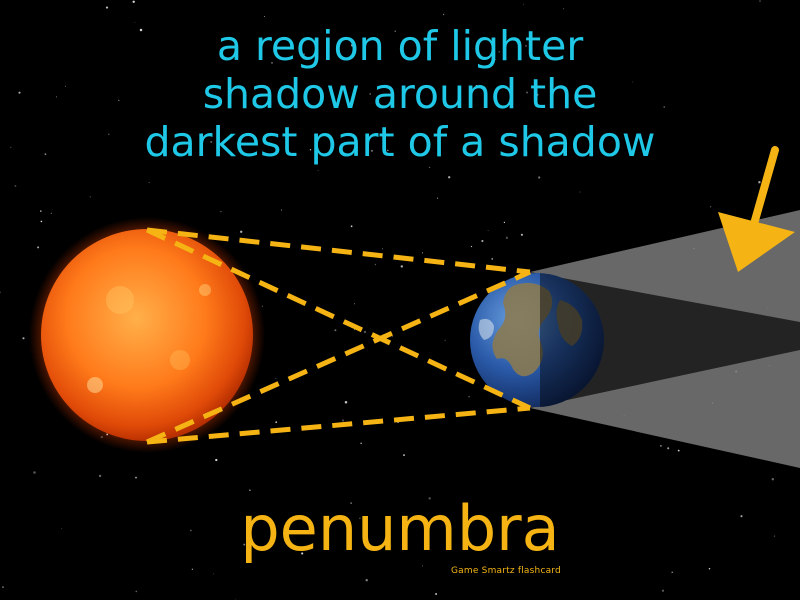 The width and height of the screenshot is (800, 600). What do you see at coordinates (338, 357) in the screenshot?
I see `inner-line-bottom-to-top` at bounding box center [338, 357].